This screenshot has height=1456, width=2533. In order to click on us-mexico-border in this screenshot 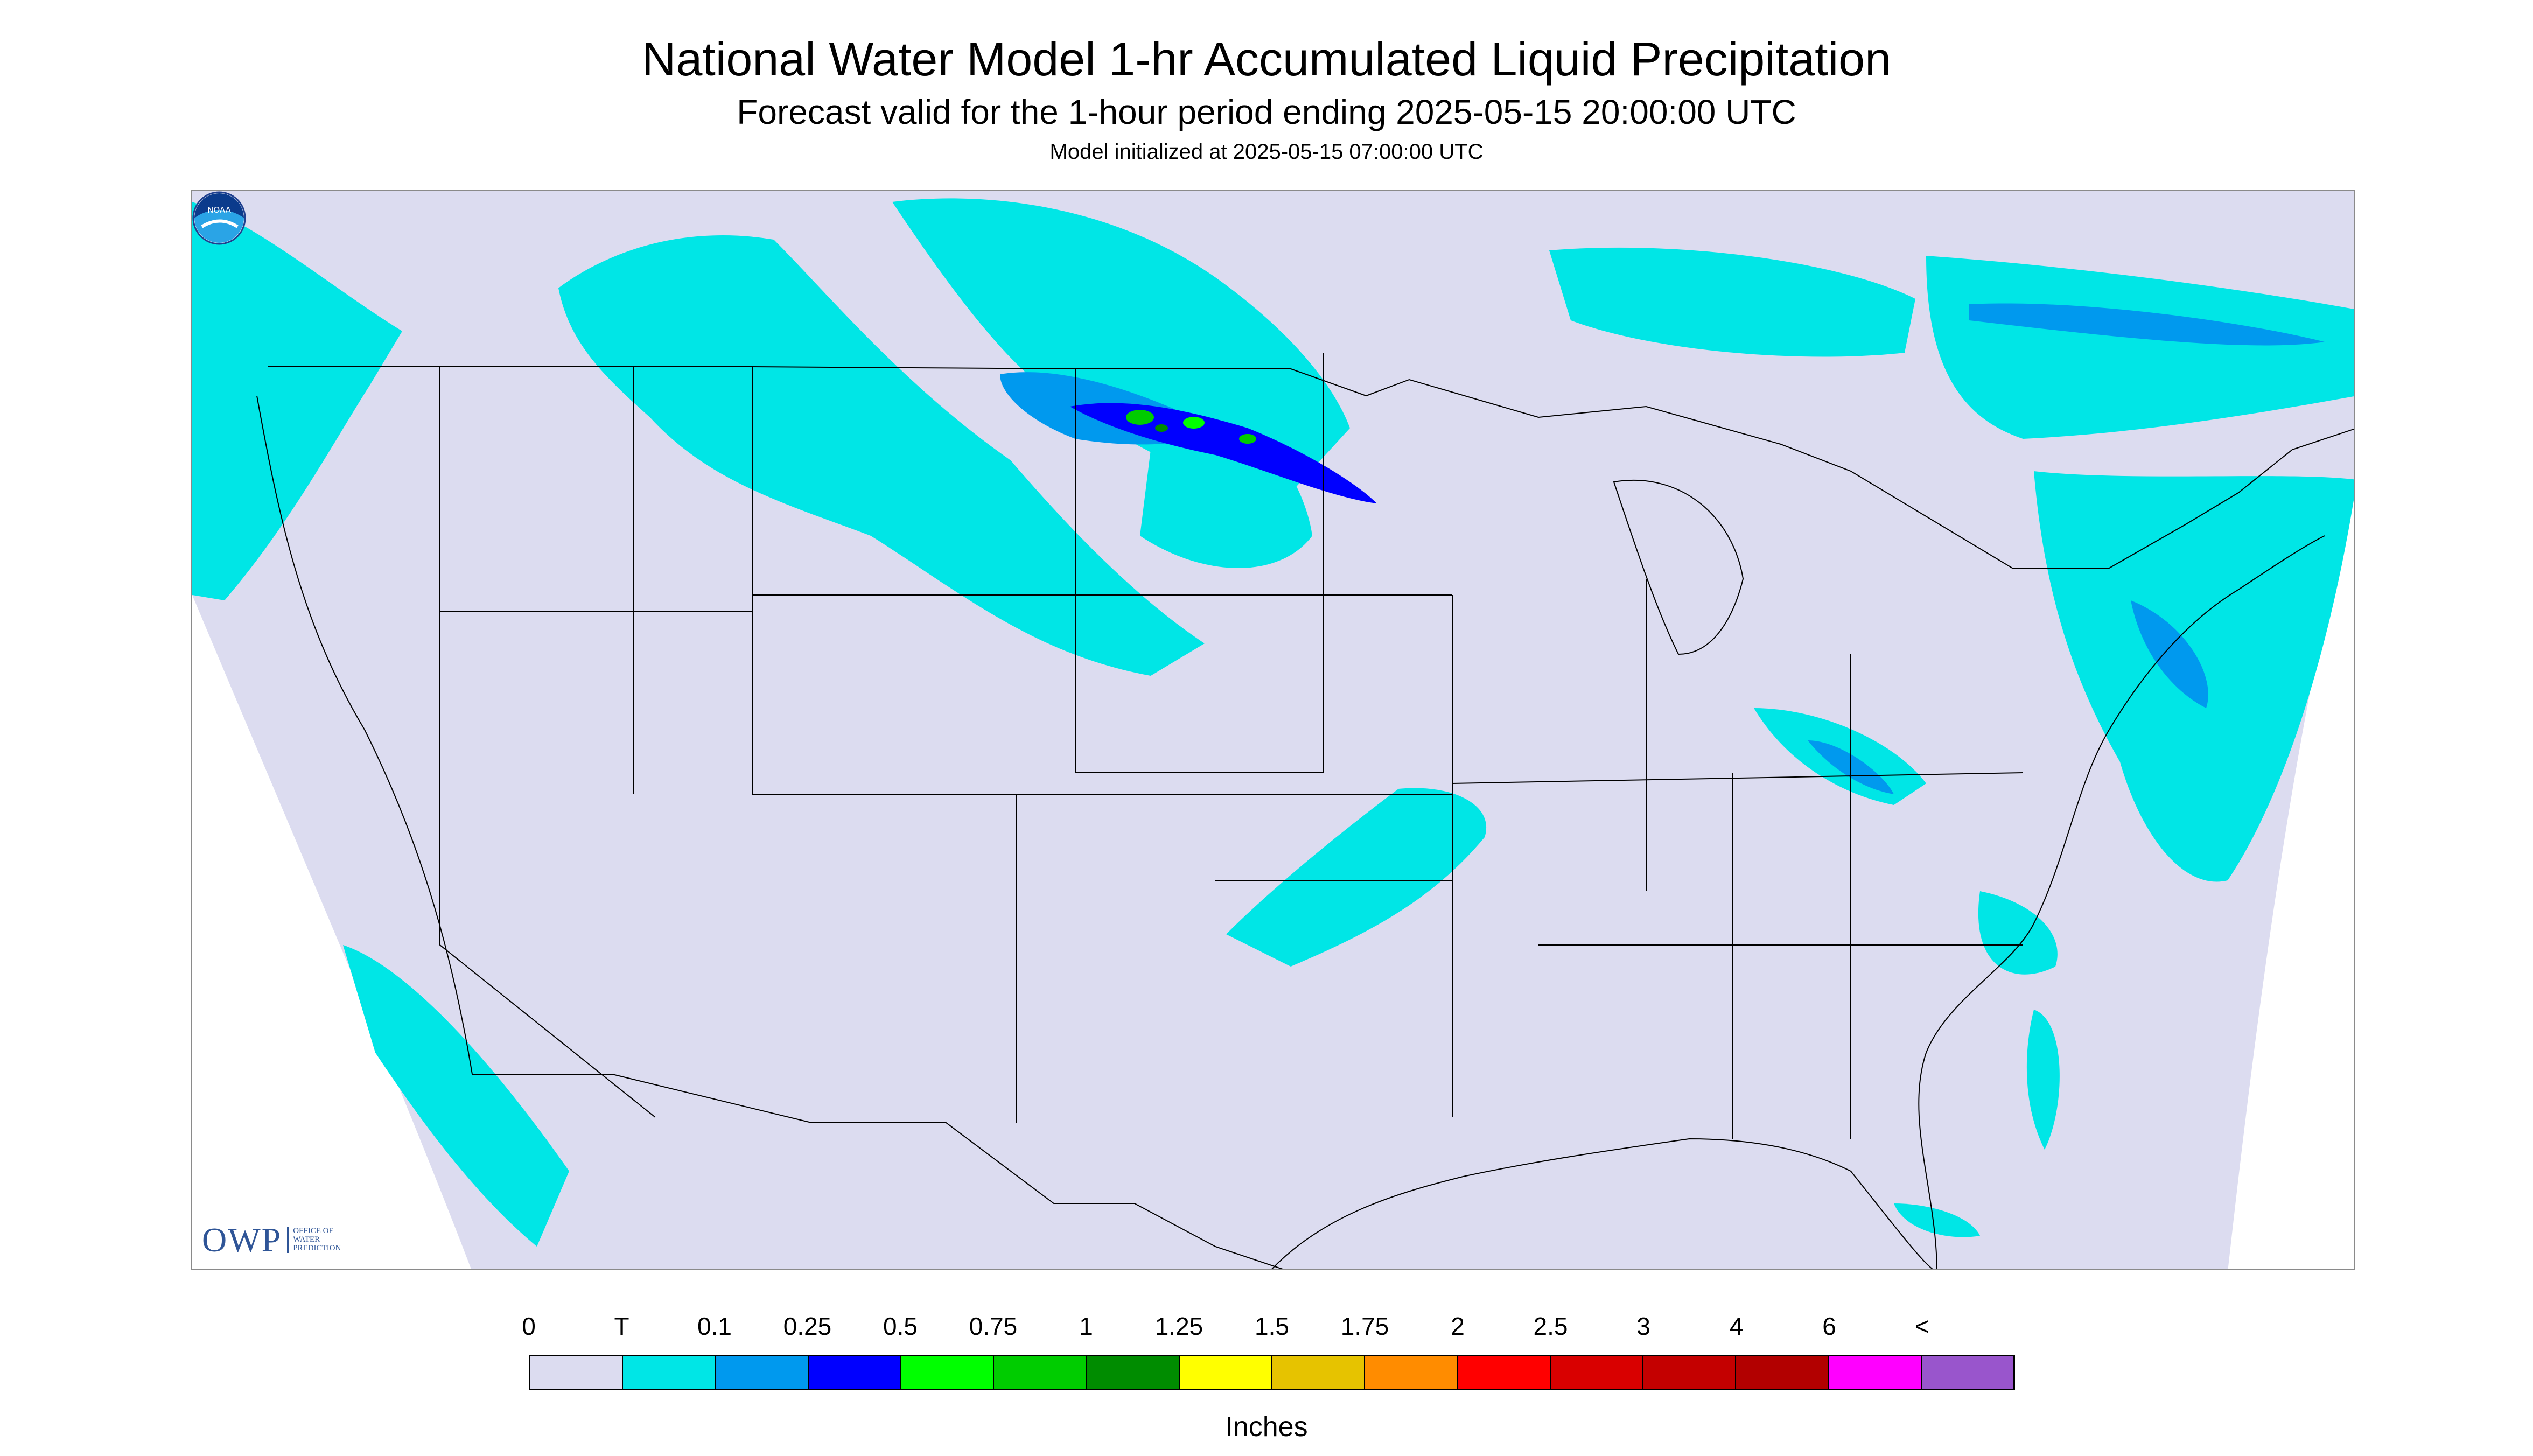, I will do `click(877, 1171)`.